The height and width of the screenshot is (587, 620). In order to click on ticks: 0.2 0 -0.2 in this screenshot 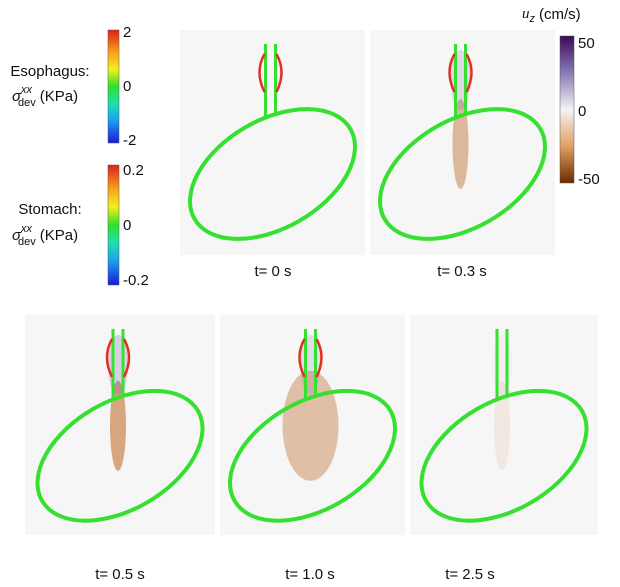, I will do `click(136, 225)`.